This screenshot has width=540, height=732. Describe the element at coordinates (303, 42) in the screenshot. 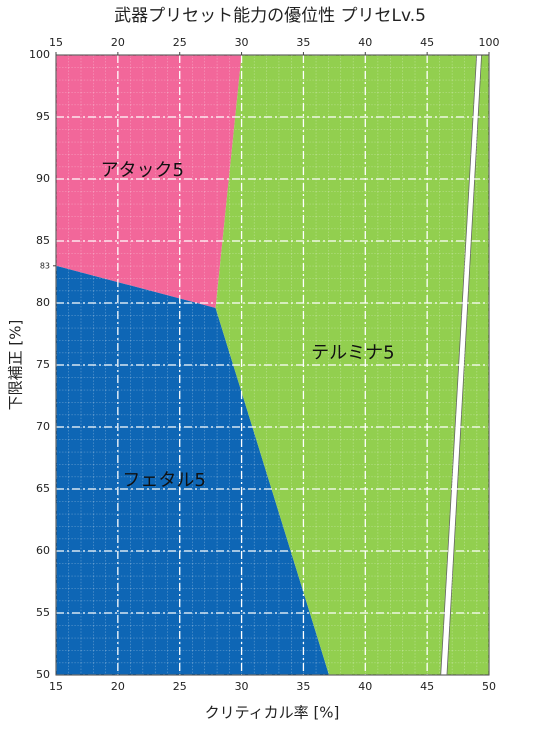

I see `x2-tick-label: 35` at that location.